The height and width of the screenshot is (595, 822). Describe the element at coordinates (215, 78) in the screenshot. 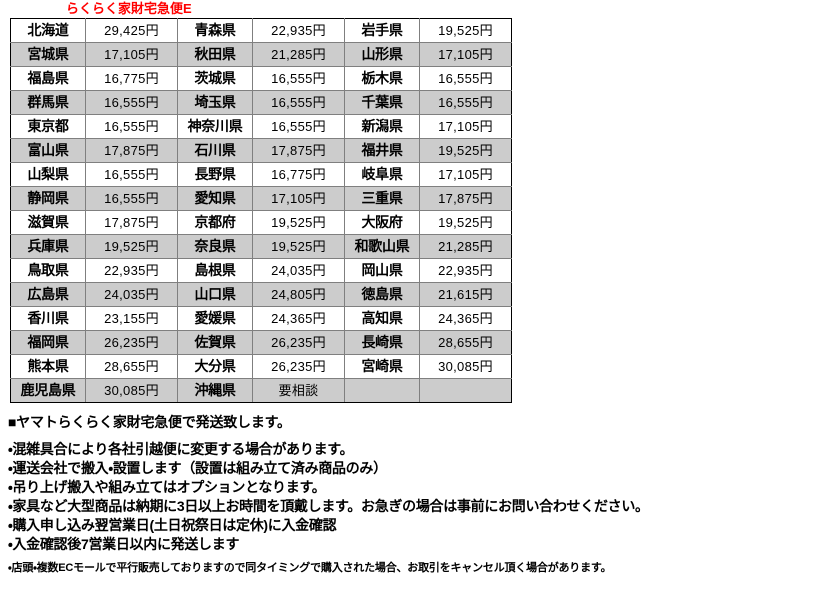

I see `table-cell-prefecture: 茨城県` at that location.